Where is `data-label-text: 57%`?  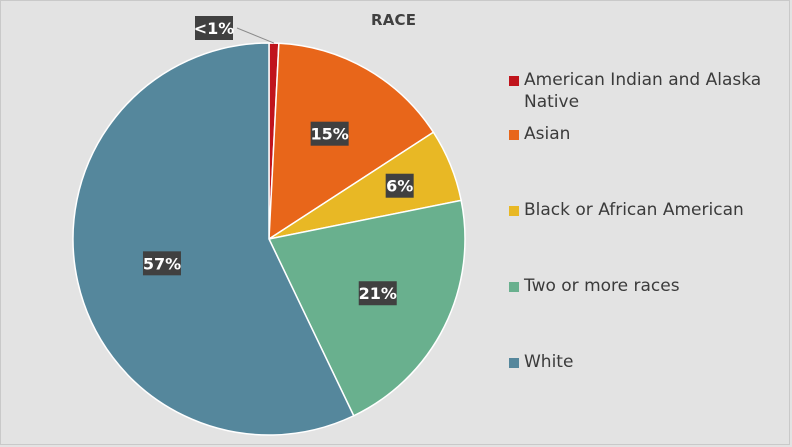 data-label-text: 57% is located at coordinates (162, 263).